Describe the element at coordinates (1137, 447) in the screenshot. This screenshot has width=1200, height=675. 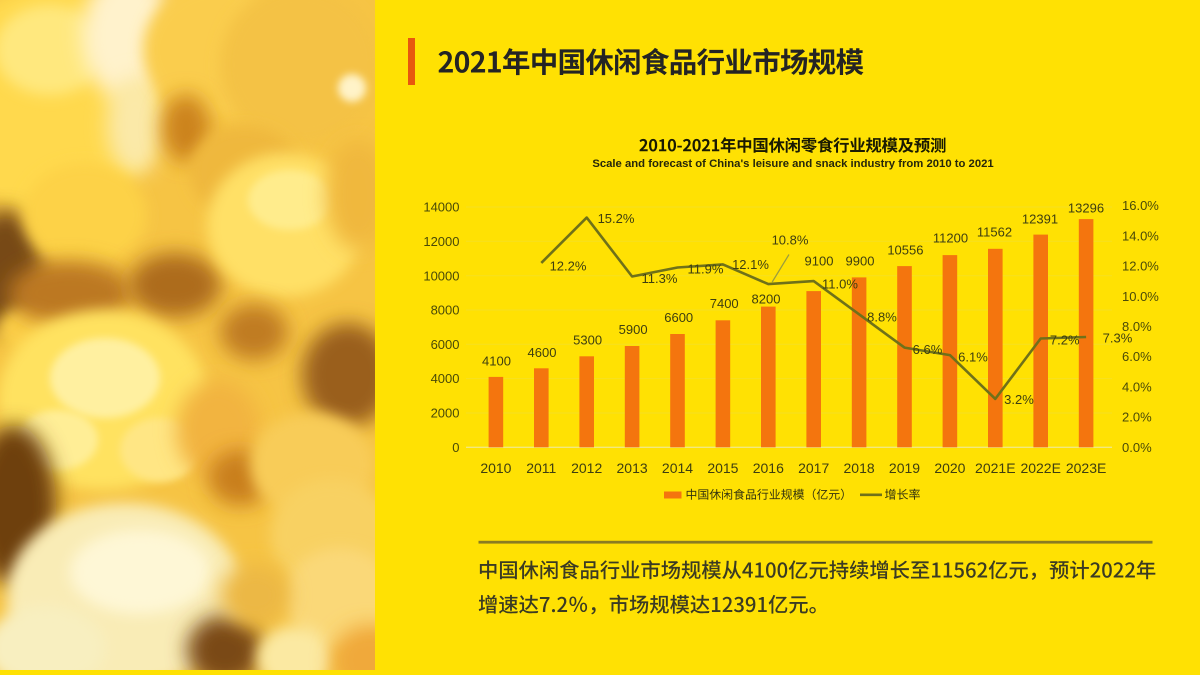
I see `svg-text: 0.0%` at that location.